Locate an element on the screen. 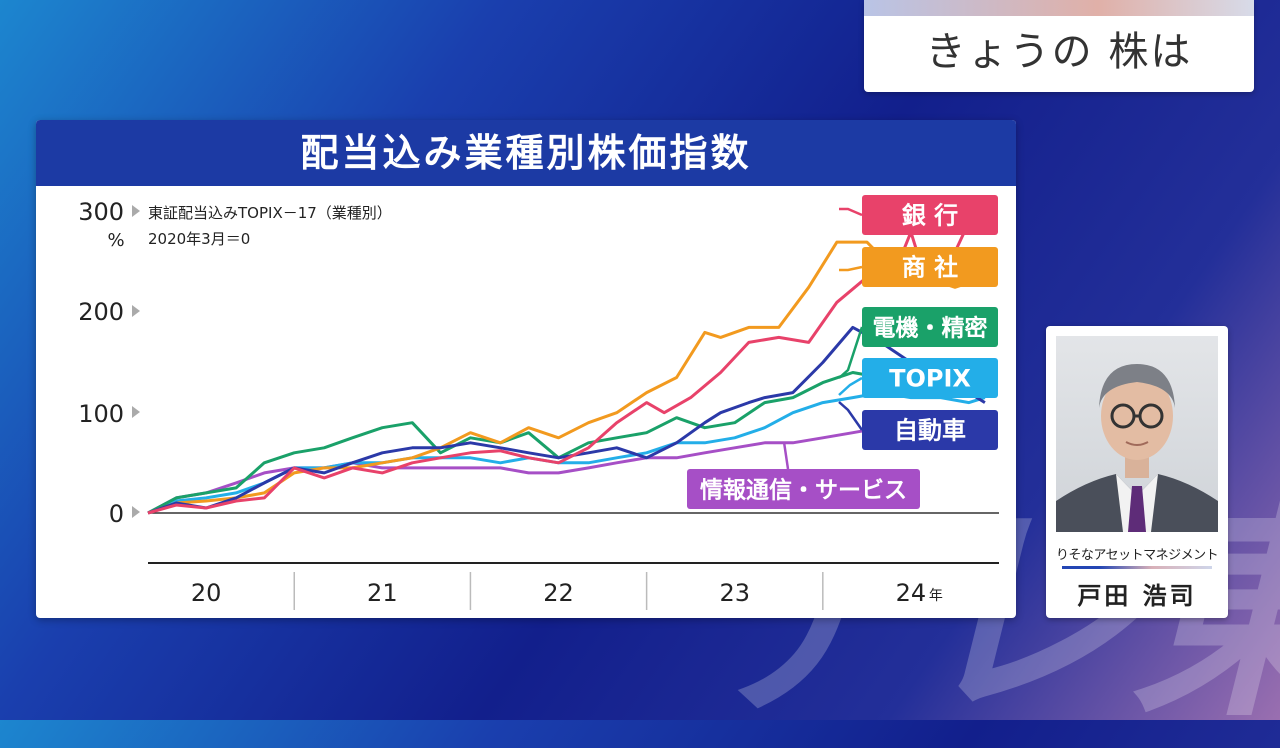 This screenshot has height=748, width=1280. person-portrait-icon is located at coordinates (1137, 448).